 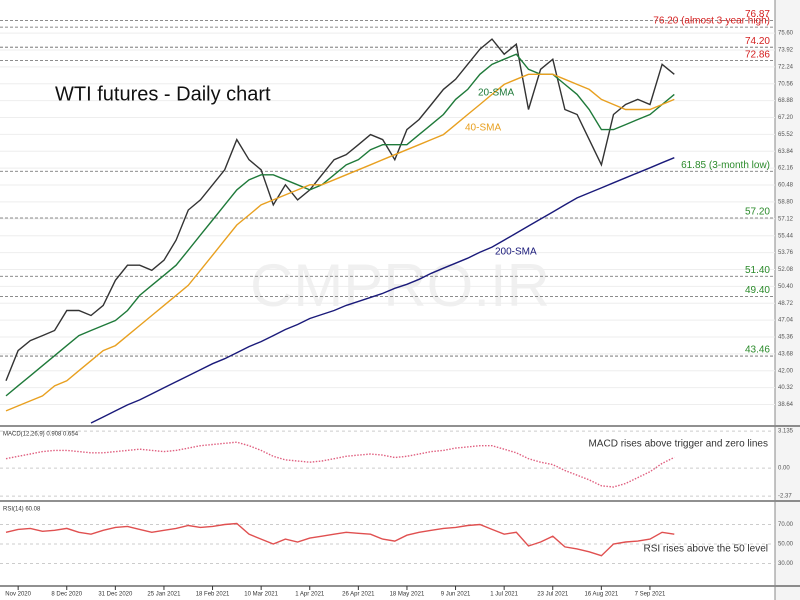 I want to click on y-tick-label: 73.92, so click(x=786, y=51).